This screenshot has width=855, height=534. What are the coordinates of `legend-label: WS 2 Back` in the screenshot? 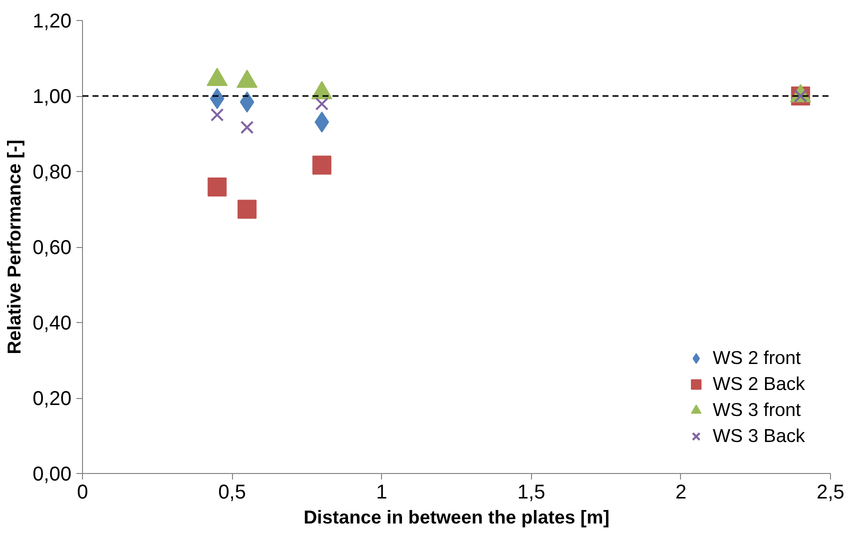 It's located at (758, 384).